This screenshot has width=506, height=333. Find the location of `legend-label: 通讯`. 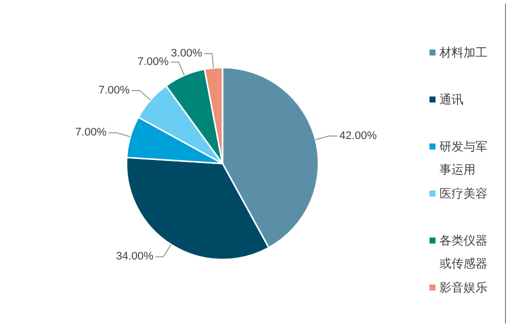

legend-label: 通讯 is located at coordinates (452, 99).